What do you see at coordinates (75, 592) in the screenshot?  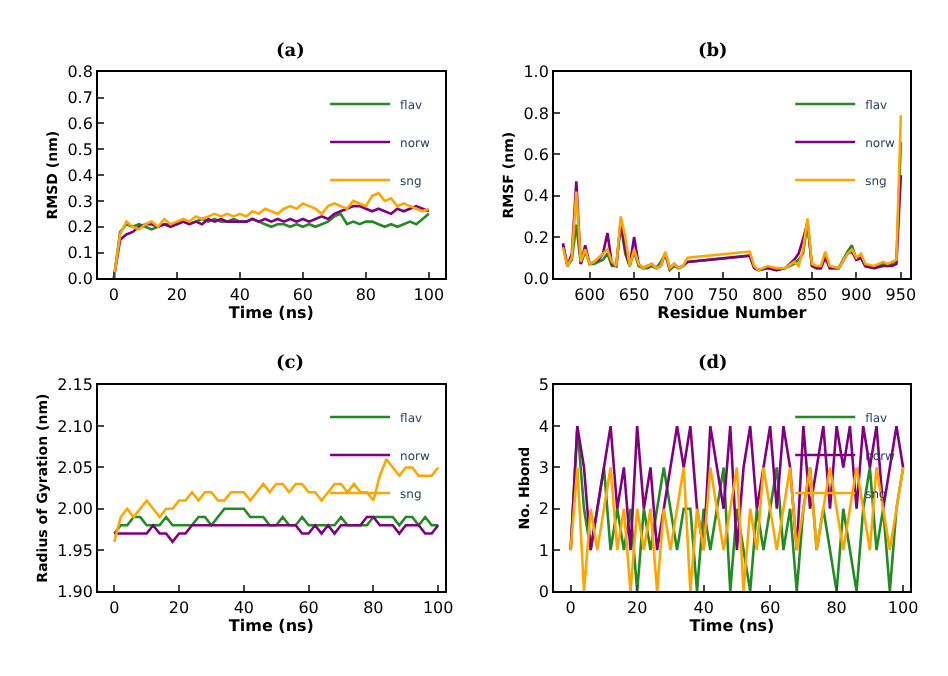 I see `y-tick-label: 1.90` at bounding box center [75, 592].